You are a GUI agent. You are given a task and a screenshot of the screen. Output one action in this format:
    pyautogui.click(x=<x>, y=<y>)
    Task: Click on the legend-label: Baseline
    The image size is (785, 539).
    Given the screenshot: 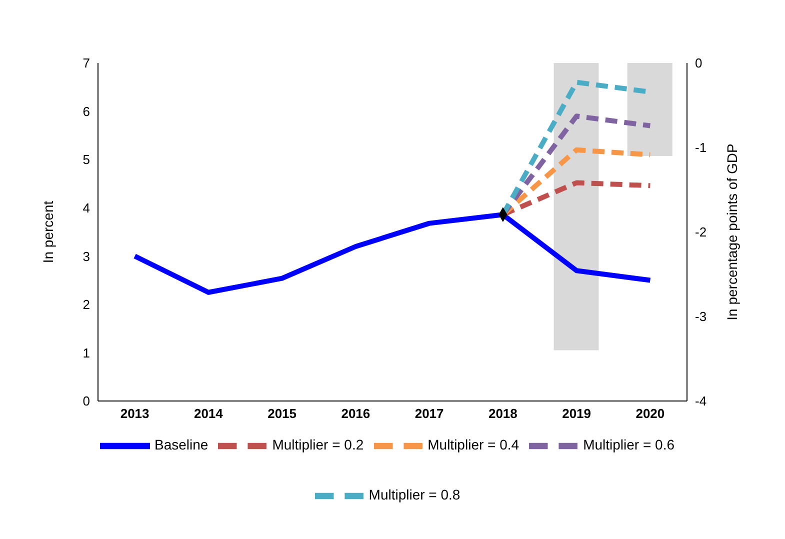 What is the action you would take?
    pyautogui.click(x=181, y=444)
    